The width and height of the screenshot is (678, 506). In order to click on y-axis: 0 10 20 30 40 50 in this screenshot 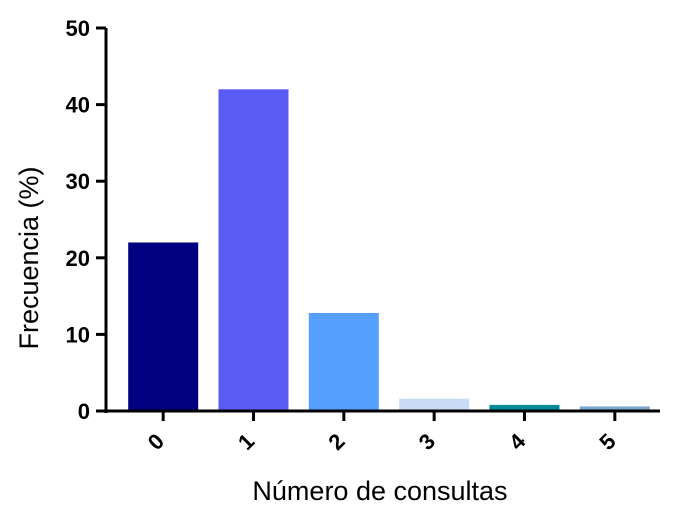, I will do `click(87, 220)`.